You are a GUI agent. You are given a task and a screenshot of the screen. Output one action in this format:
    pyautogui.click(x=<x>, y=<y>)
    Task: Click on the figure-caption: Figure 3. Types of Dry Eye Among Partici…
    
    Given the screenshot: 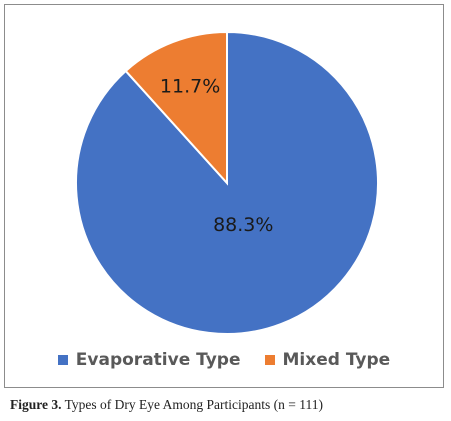 What is the action you would take?
    pyautogui.click(x=228, y=405)
    